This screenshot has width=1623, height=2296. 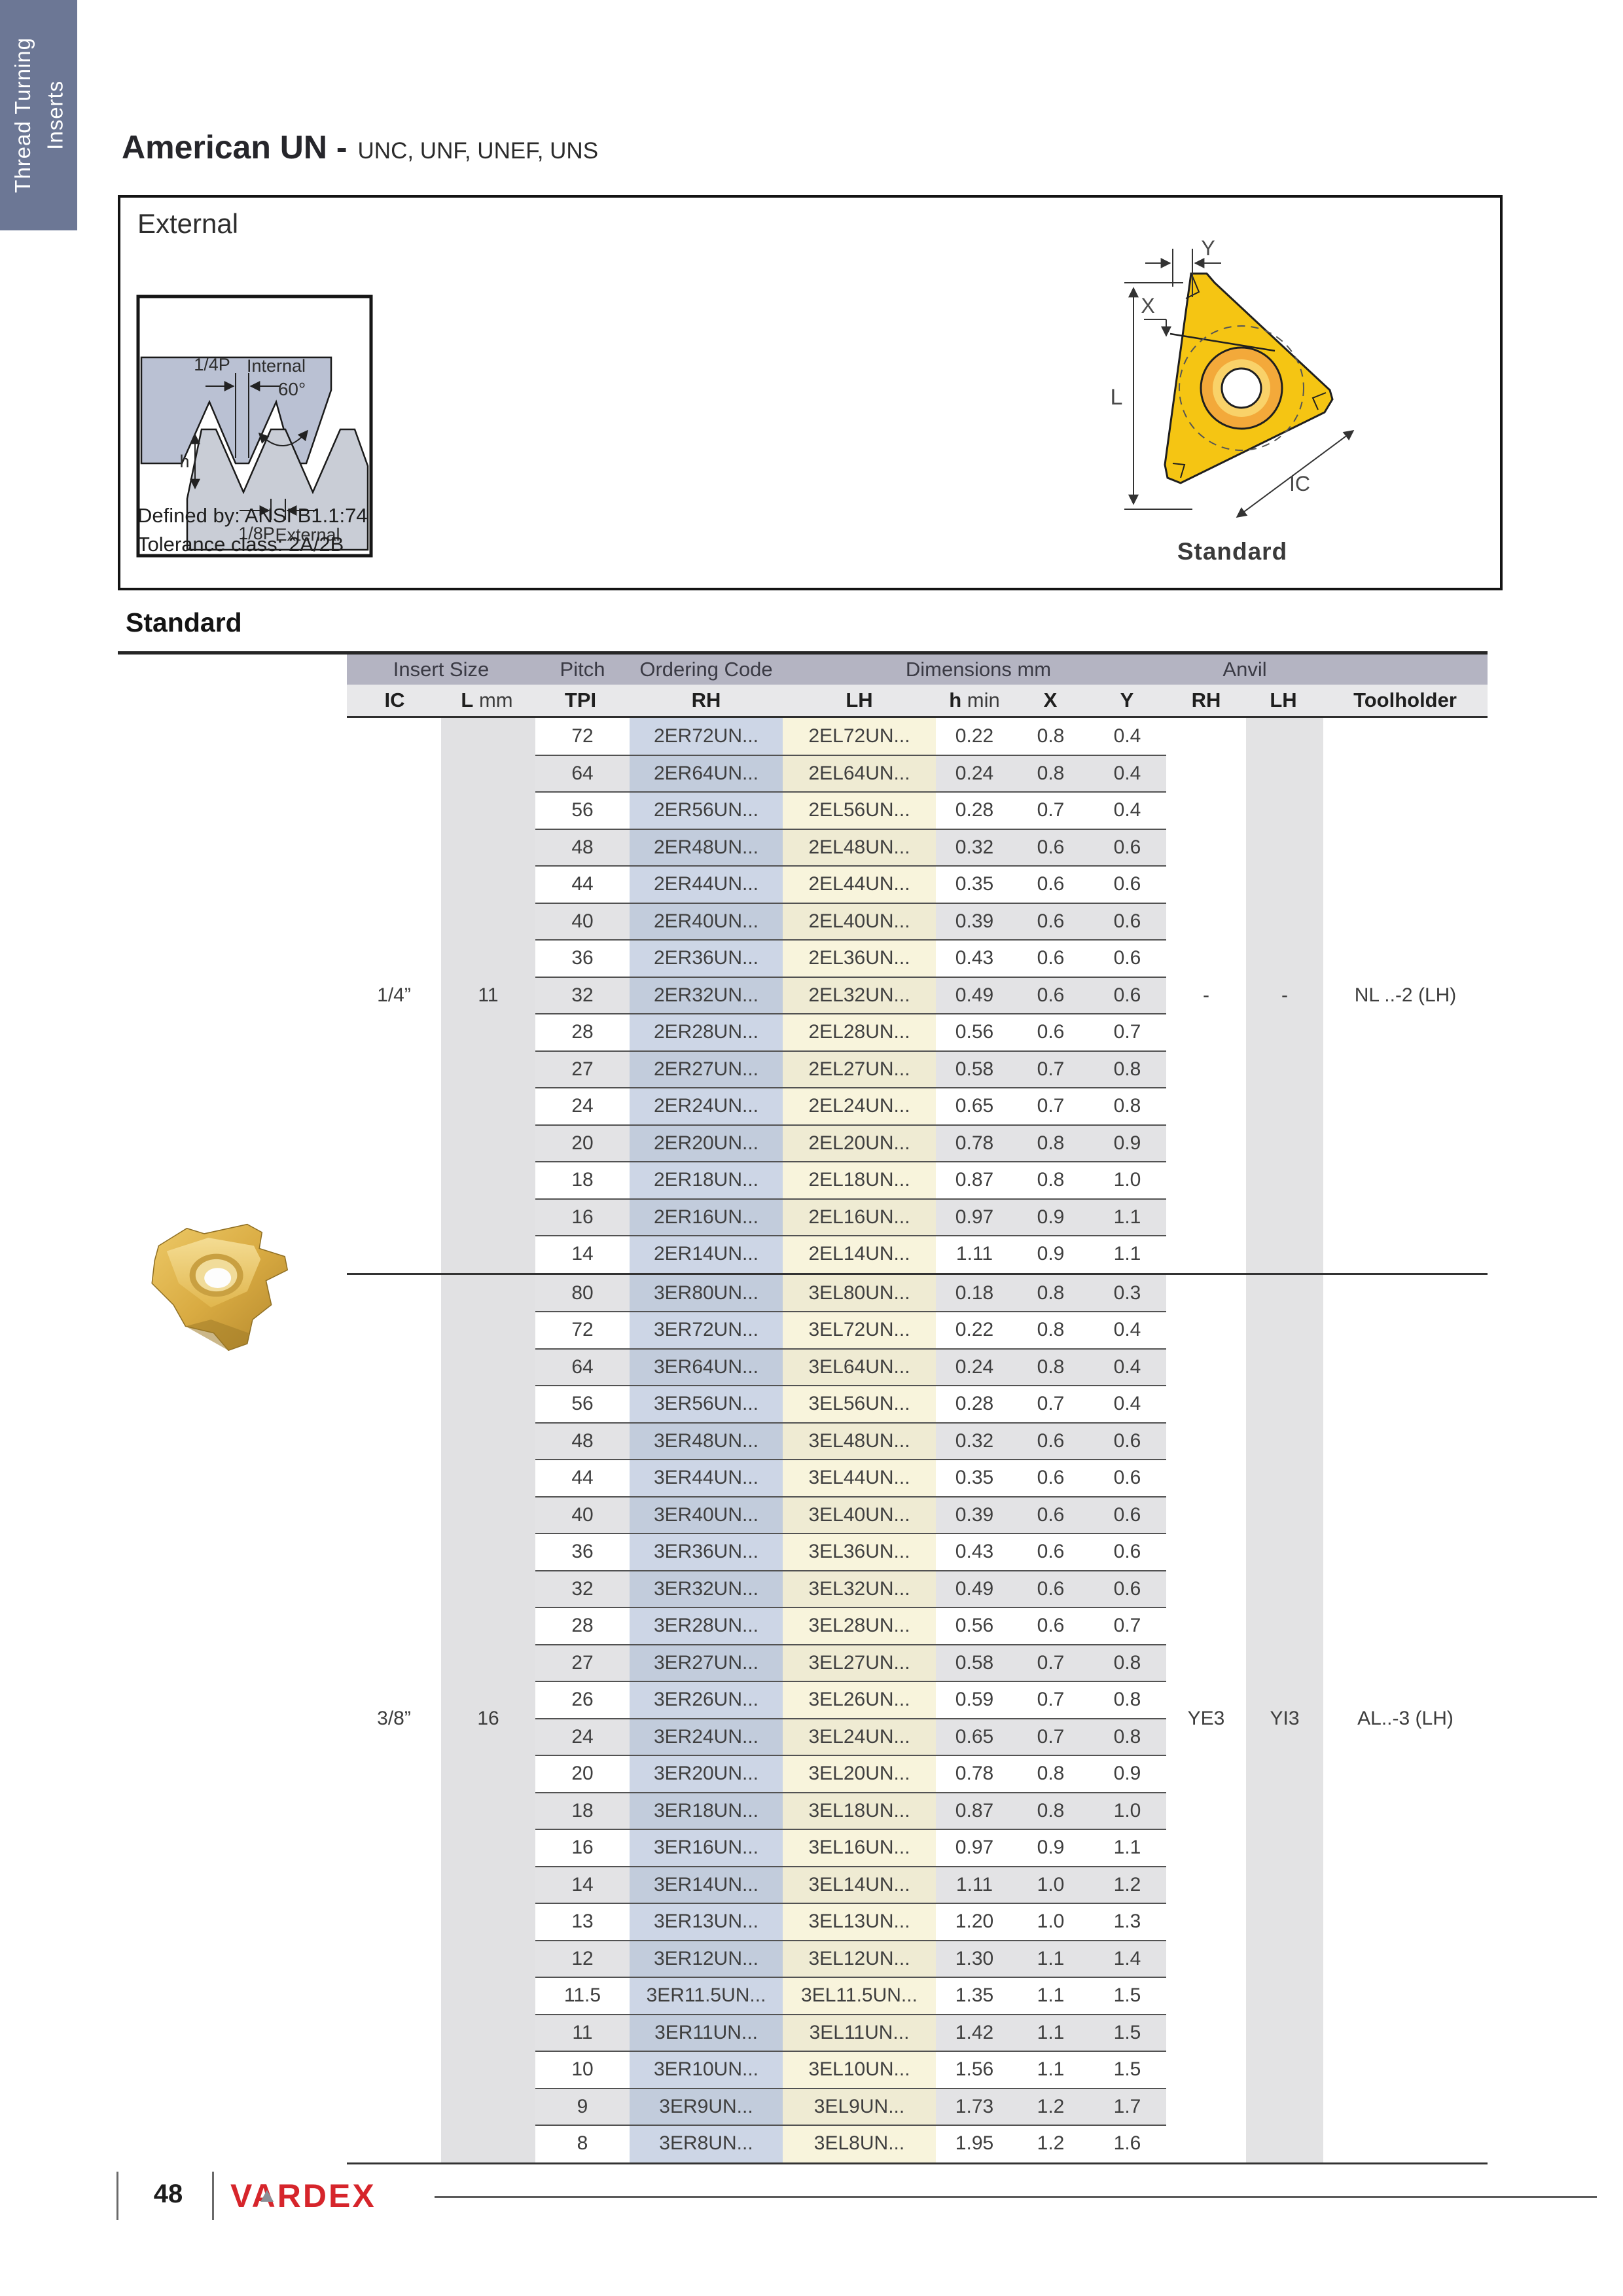 What do you see at coordinates (1127, 847) in the screenshot?
I see `y-cell: 0.6` at bounding box center [1127, 847].